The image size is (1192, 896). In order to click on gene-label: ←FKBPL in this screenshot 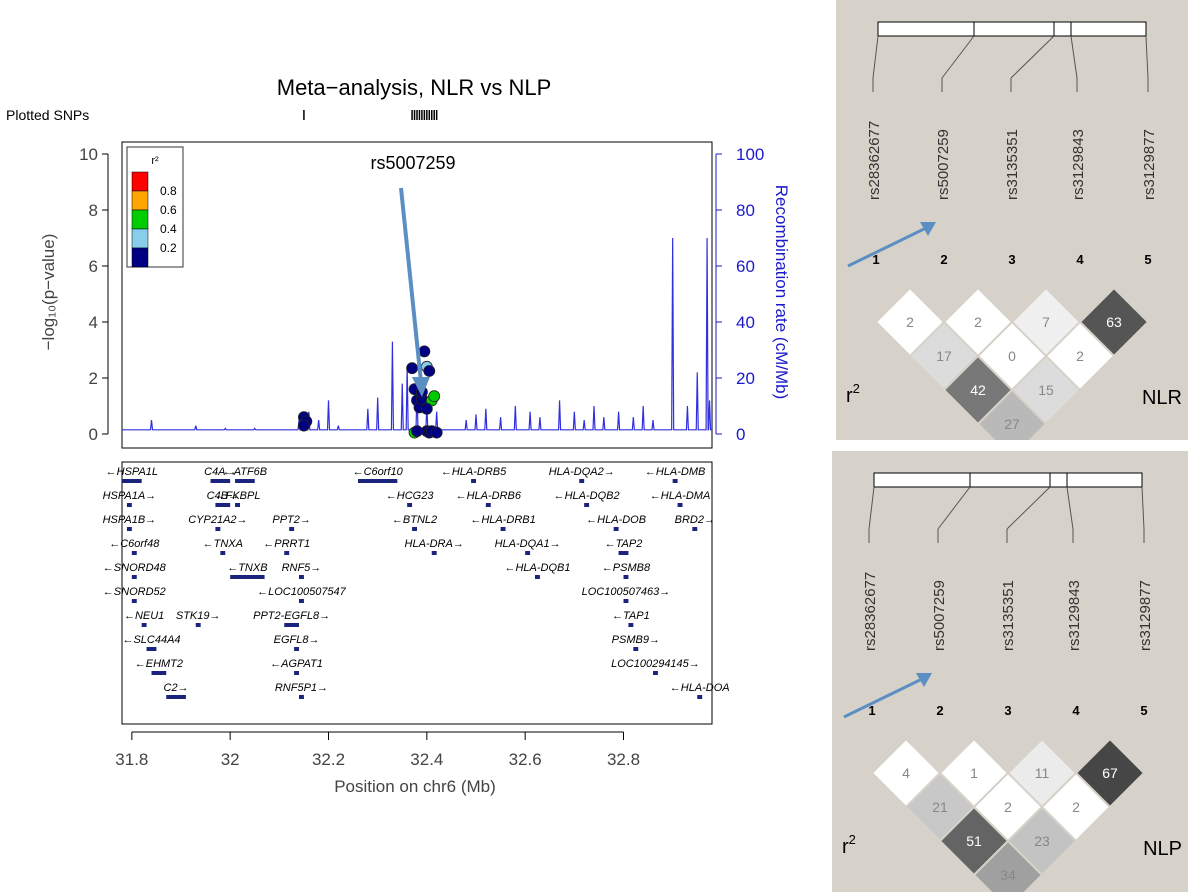, I will do `click(238, 496)`.